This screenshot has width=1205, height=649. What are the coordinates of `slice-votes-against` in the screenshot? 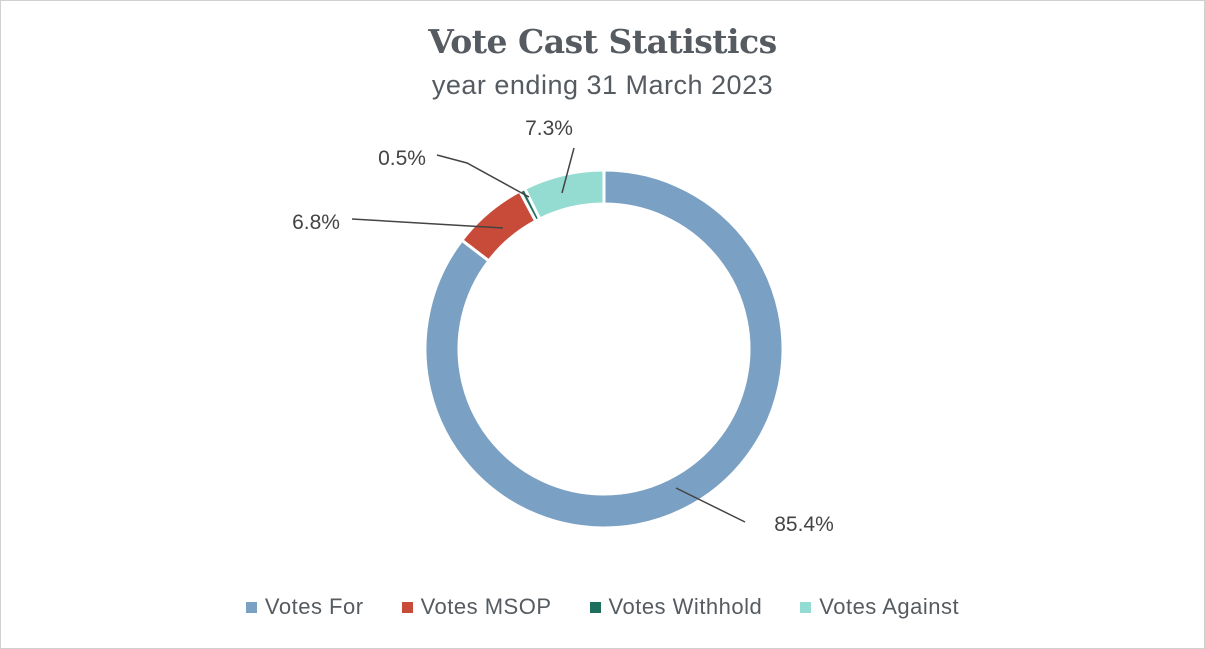 It's located at (564, 194).